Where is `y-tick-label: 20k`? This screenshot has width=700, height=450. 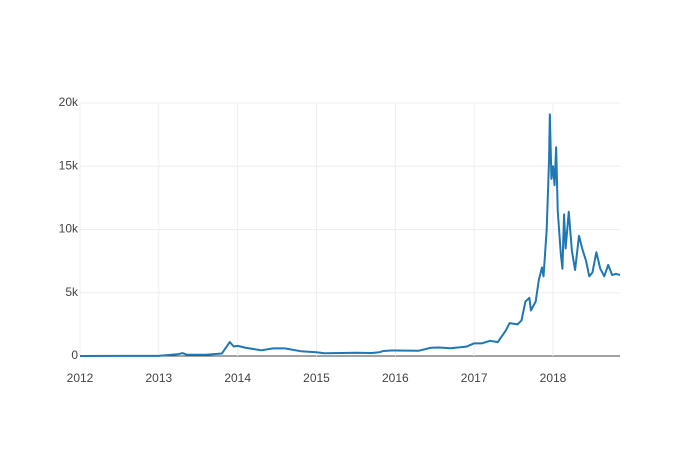 y-tick-label: 20k is located at coordinates (69, 102).